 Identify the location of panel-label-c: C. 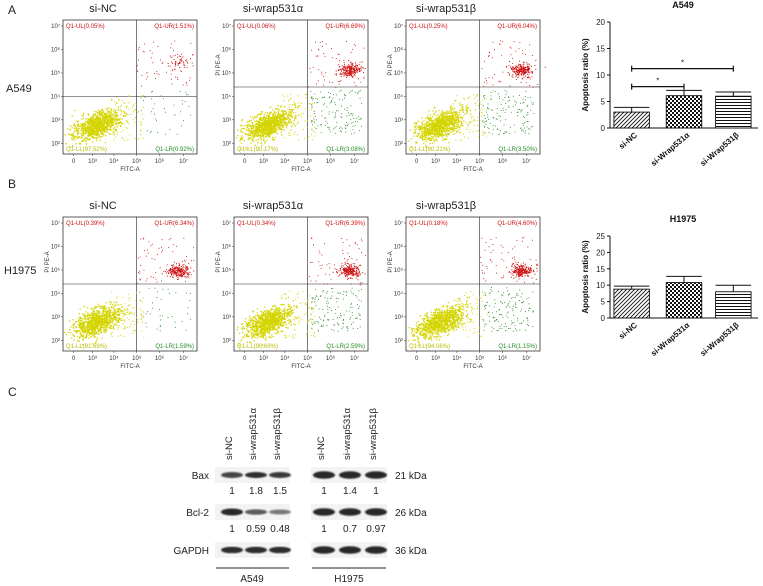
(12, 392).